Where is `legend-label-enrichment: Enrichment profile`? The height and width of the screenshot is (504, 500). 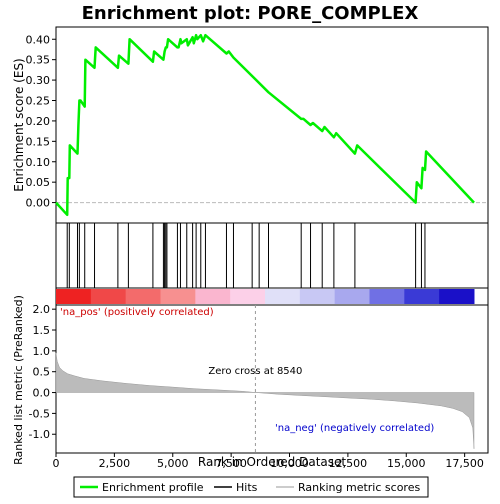 legend-label-enrichment: Enrichment profile is located at coordinates (153, 487).